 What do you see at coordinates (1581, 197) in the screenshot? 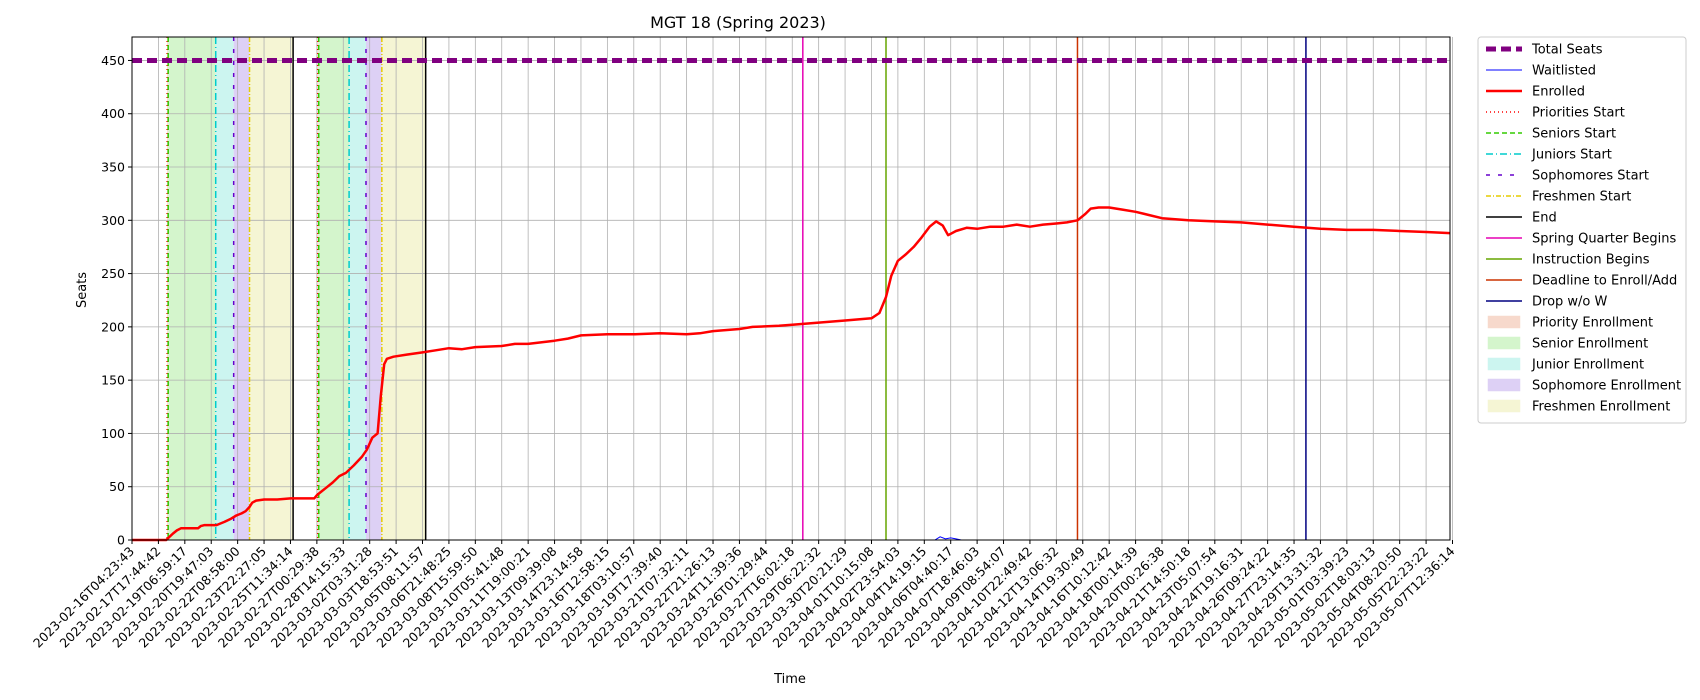
I see `legend-entry: Freshmen Start` at bounding box center [1581, 197].